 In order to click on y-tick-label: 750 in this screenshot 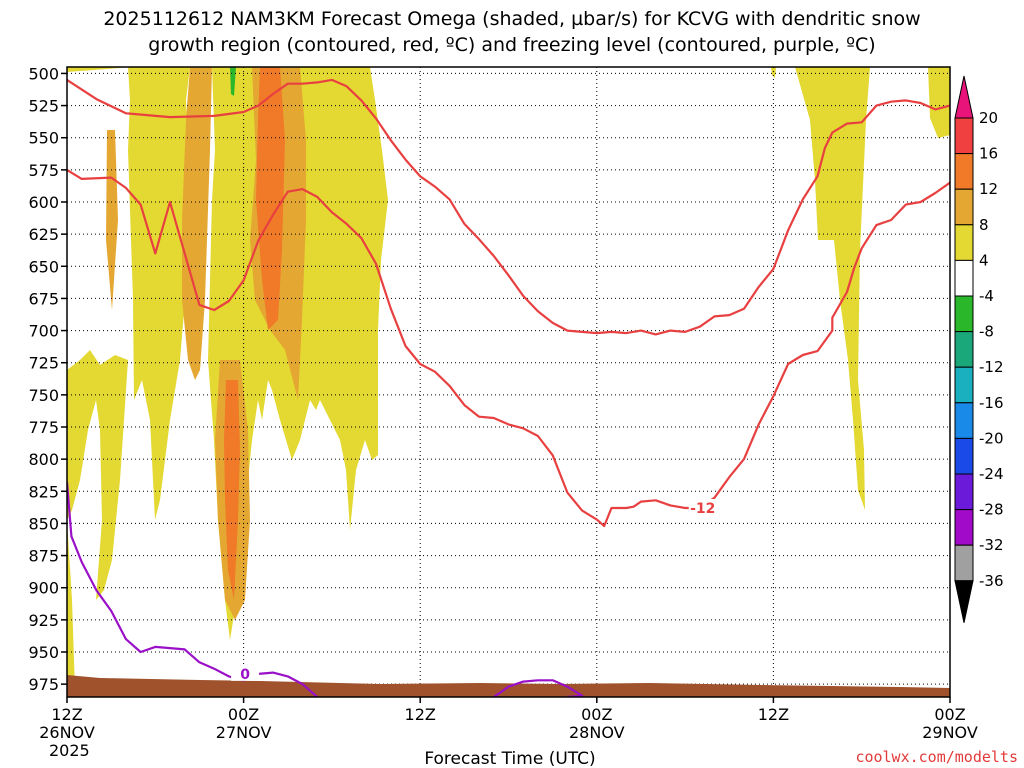, I will do `click(43, 395)`.